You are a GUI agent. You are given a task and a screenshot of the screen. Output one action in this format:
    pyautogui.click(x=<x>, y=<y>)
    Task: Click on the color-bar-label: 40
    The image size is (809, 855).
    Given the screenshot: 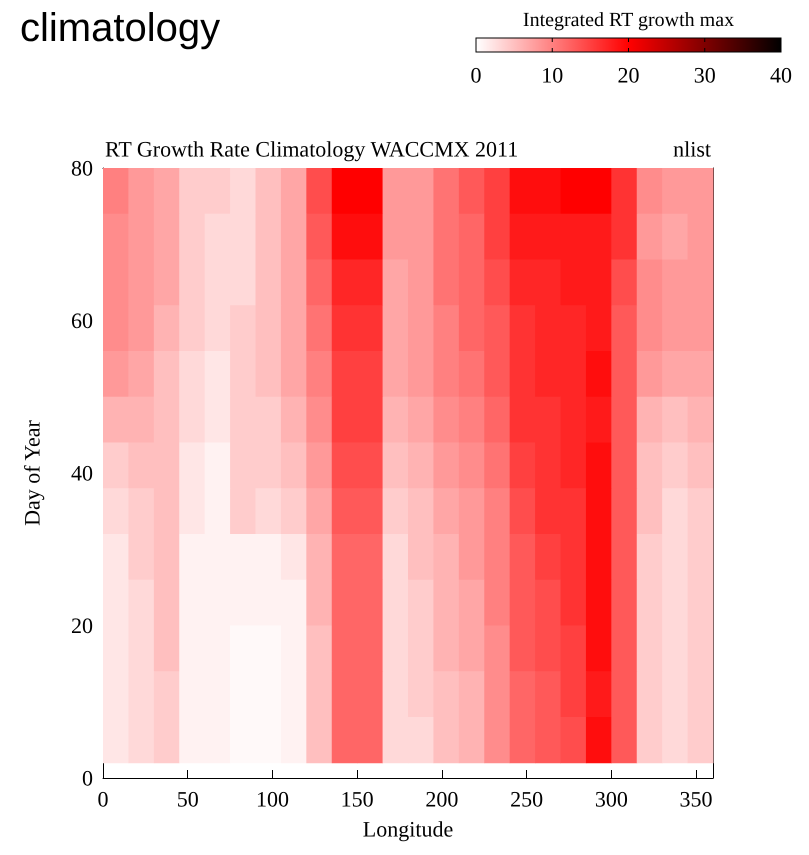 What is the action you would take?
    pyautogui.click(x=781, y=75)
    